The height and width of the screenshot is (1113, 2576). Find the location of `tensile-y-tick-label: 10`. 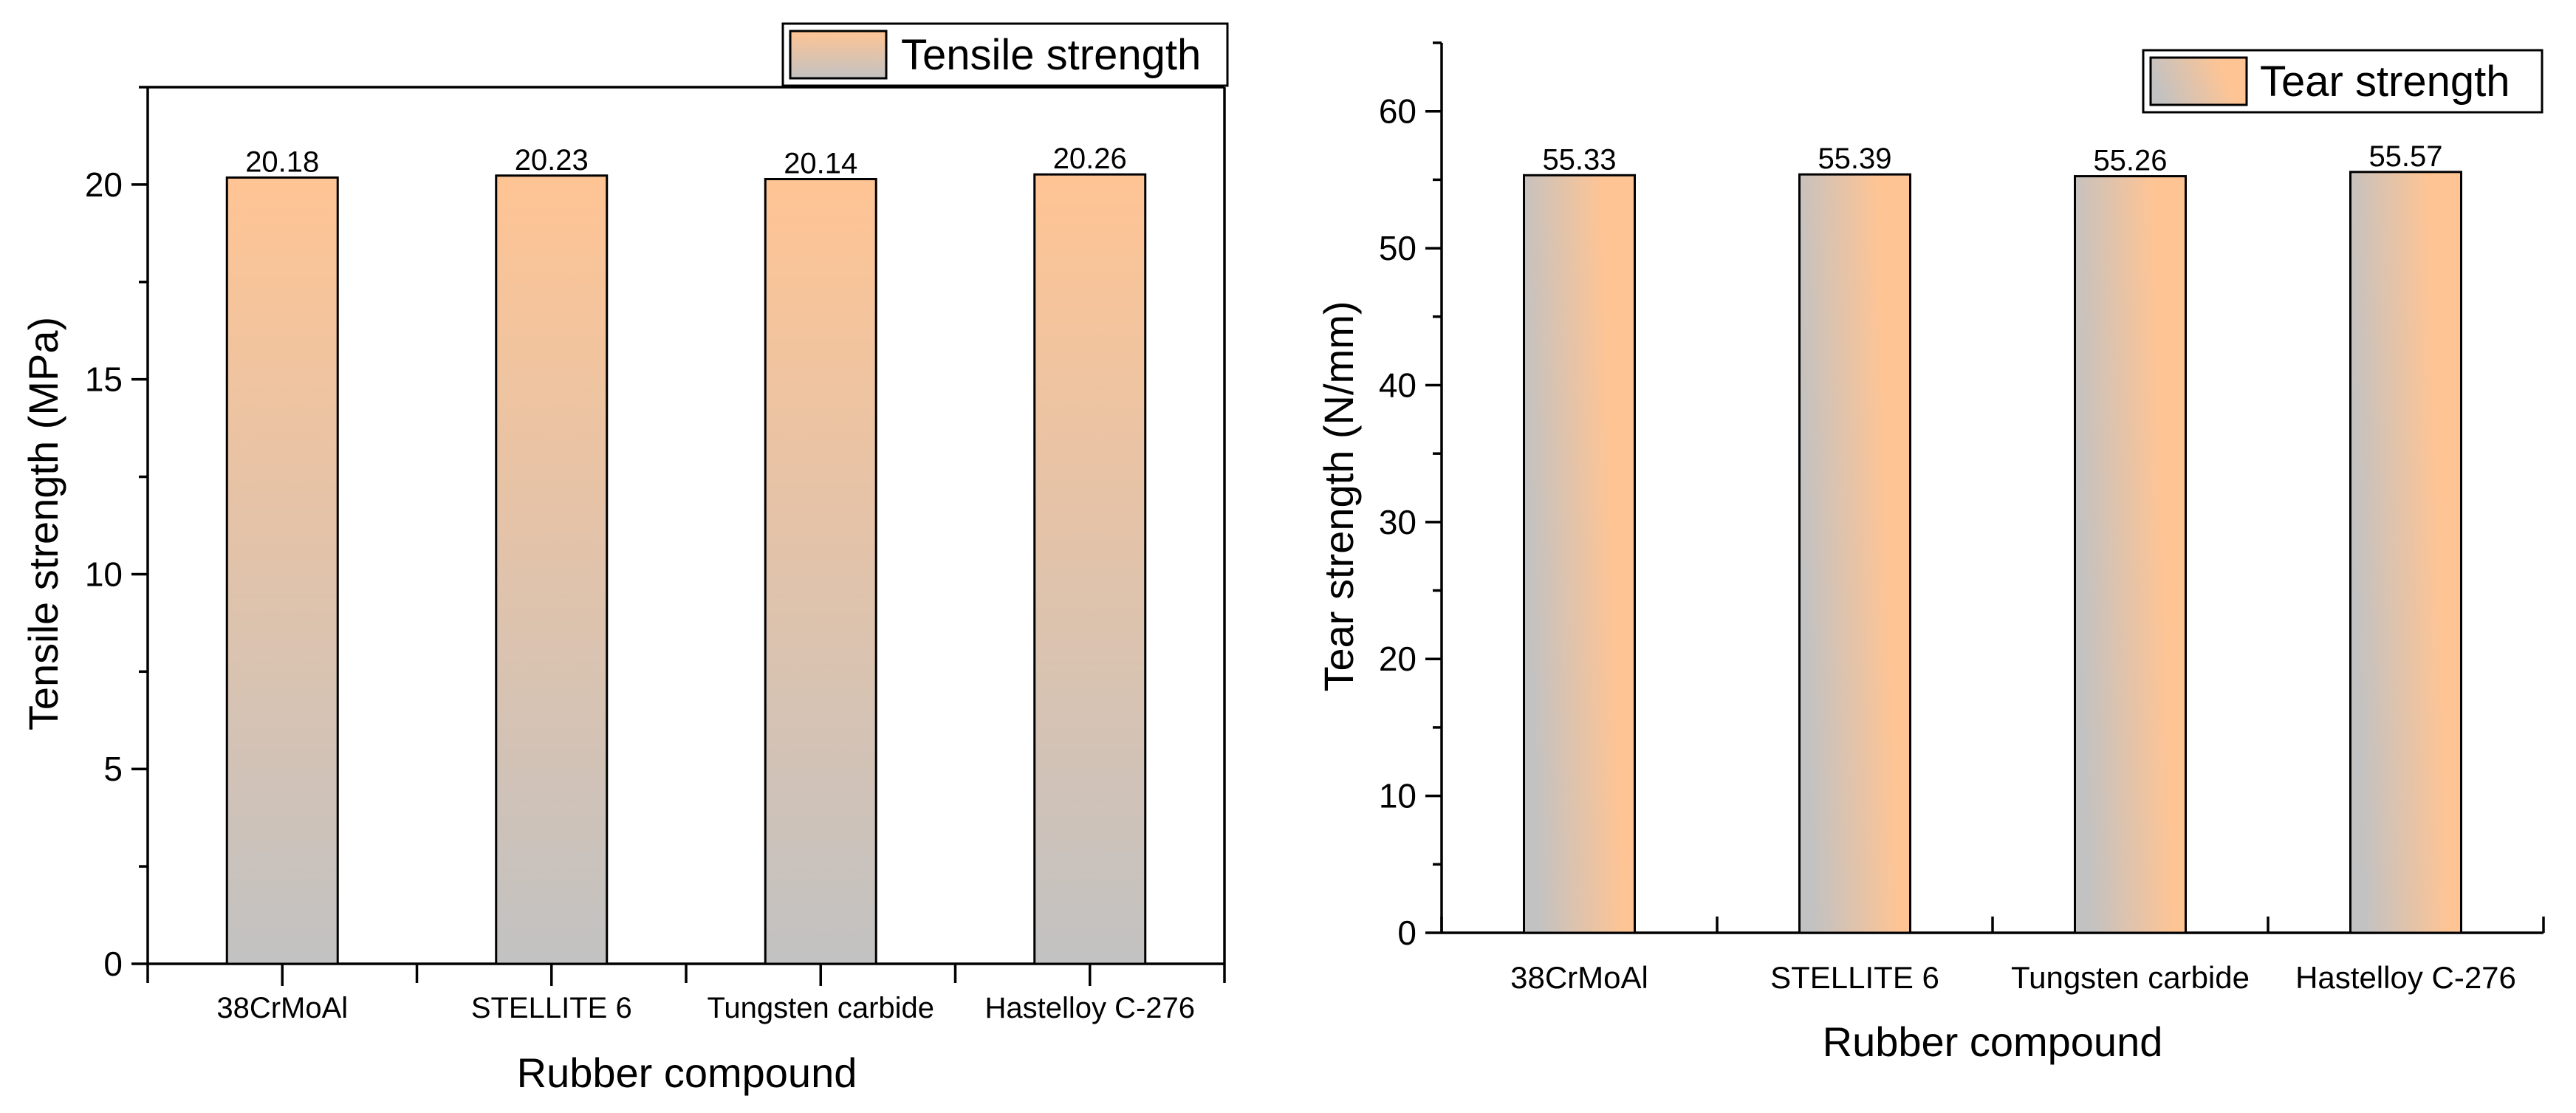

tensile-y-tick-label: 10 is located at coordinates (104, 574).